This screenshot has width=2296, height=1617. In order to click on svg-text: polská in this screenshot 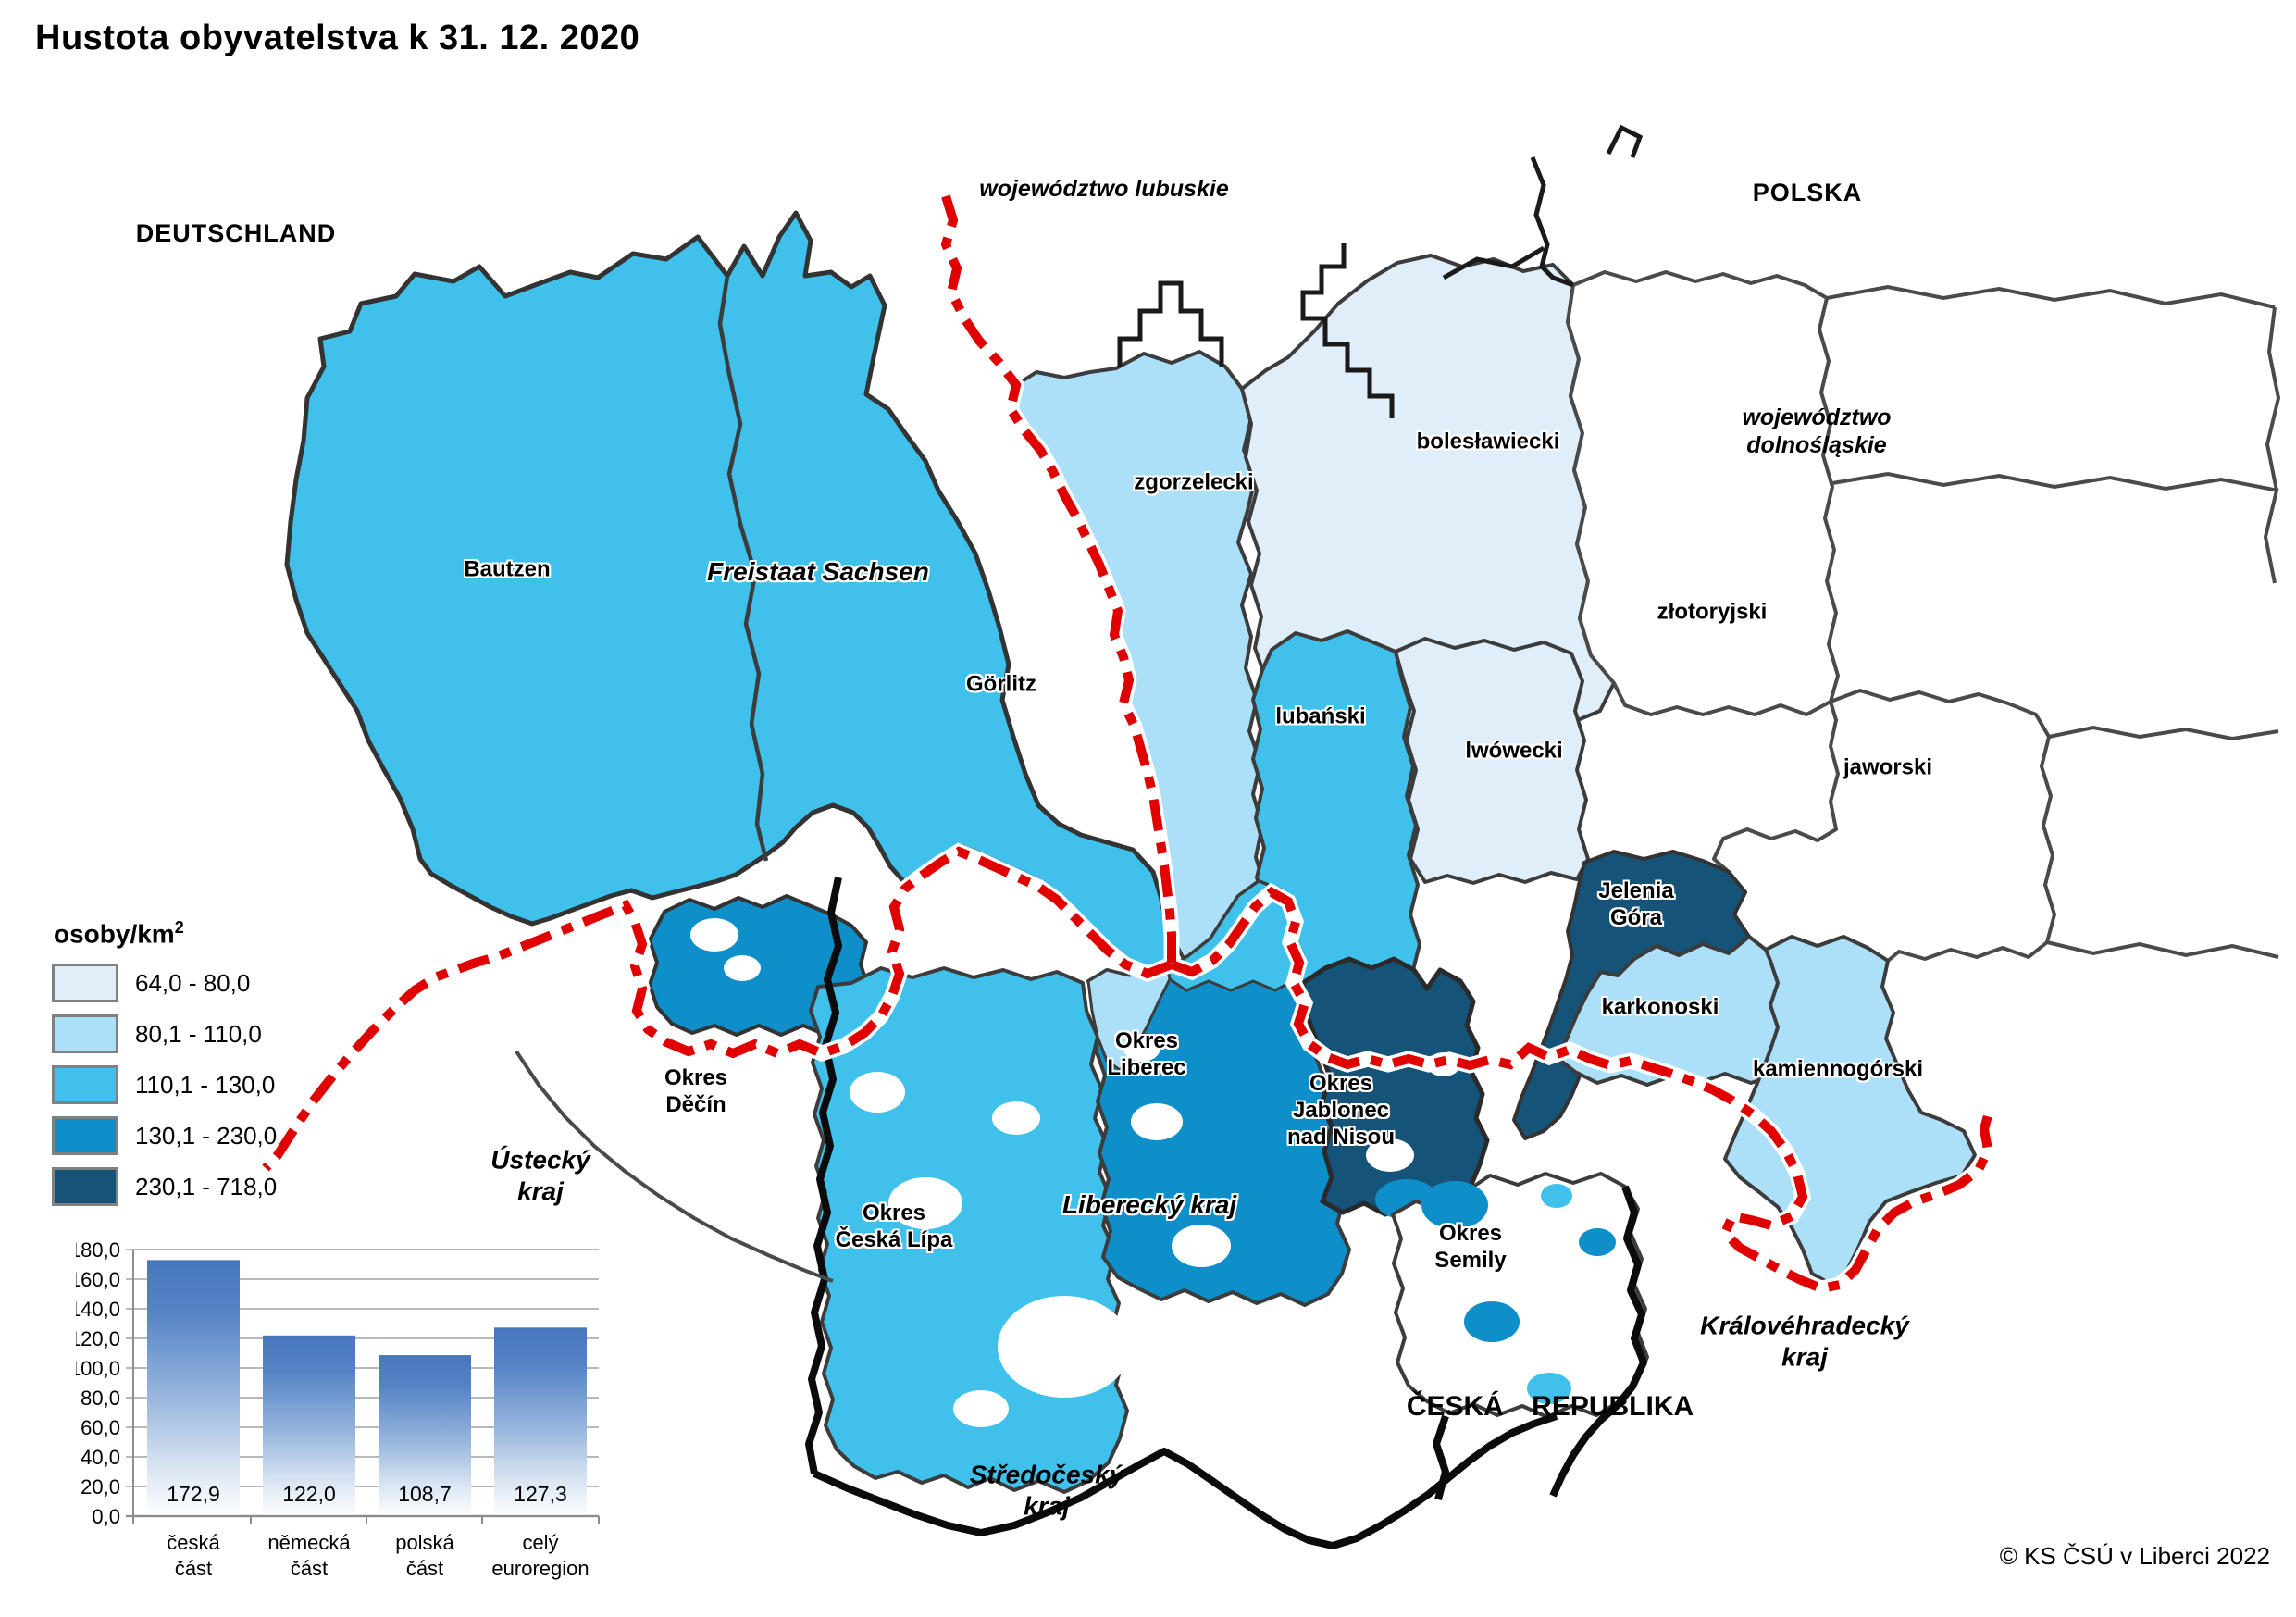, I will do `click(425, 1542)`.